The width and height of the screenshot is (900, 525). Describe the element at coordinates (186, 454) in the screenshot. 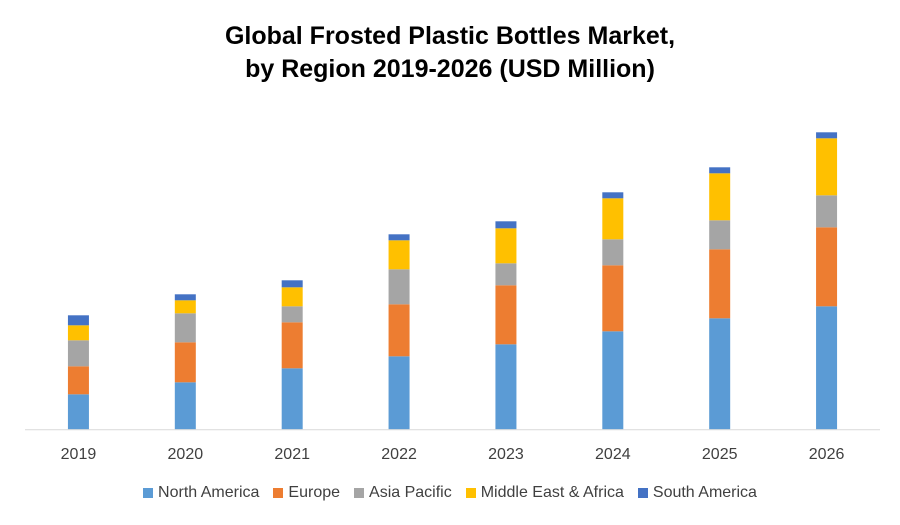

I see `x-tick-label: 2020` at that location.